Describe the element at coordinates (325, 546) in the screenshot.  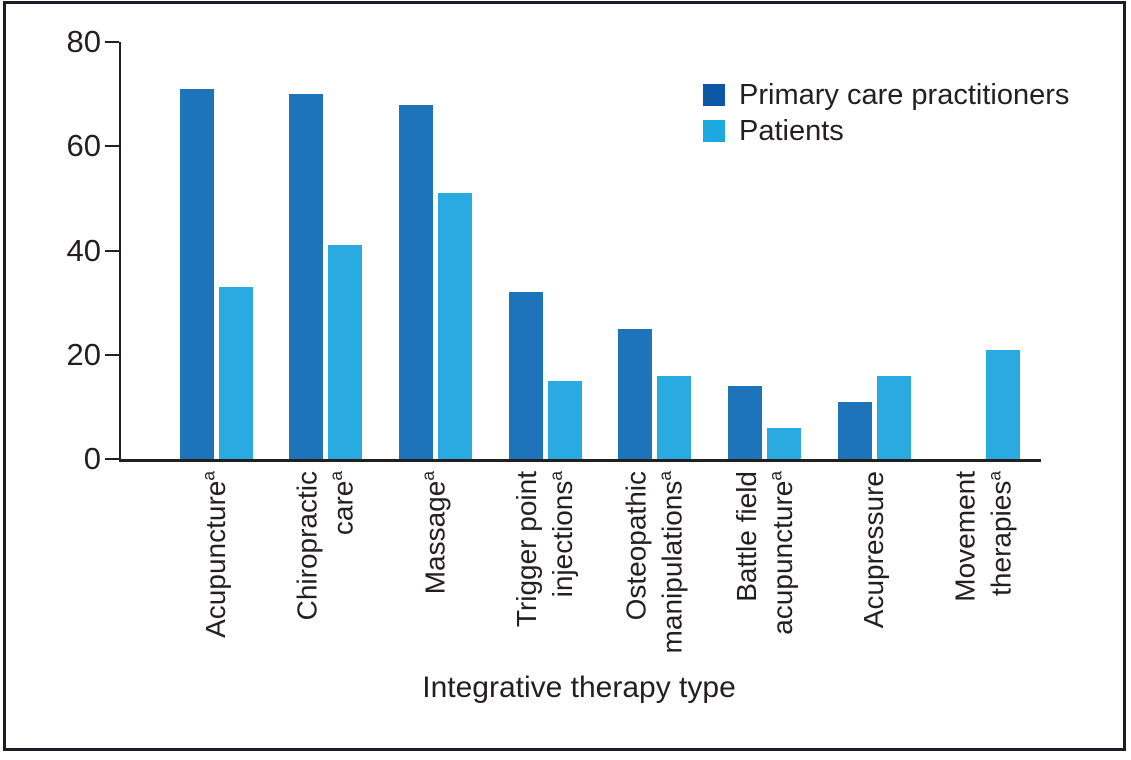
I see `x-label-chiropractic-care: Chiropractic carea` at that location.